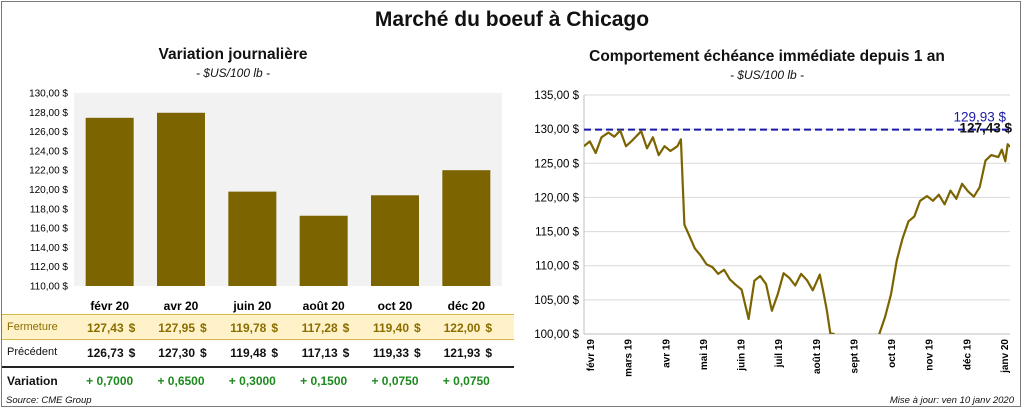  I want to click on table-cell: 121,93, so click(462, 353).